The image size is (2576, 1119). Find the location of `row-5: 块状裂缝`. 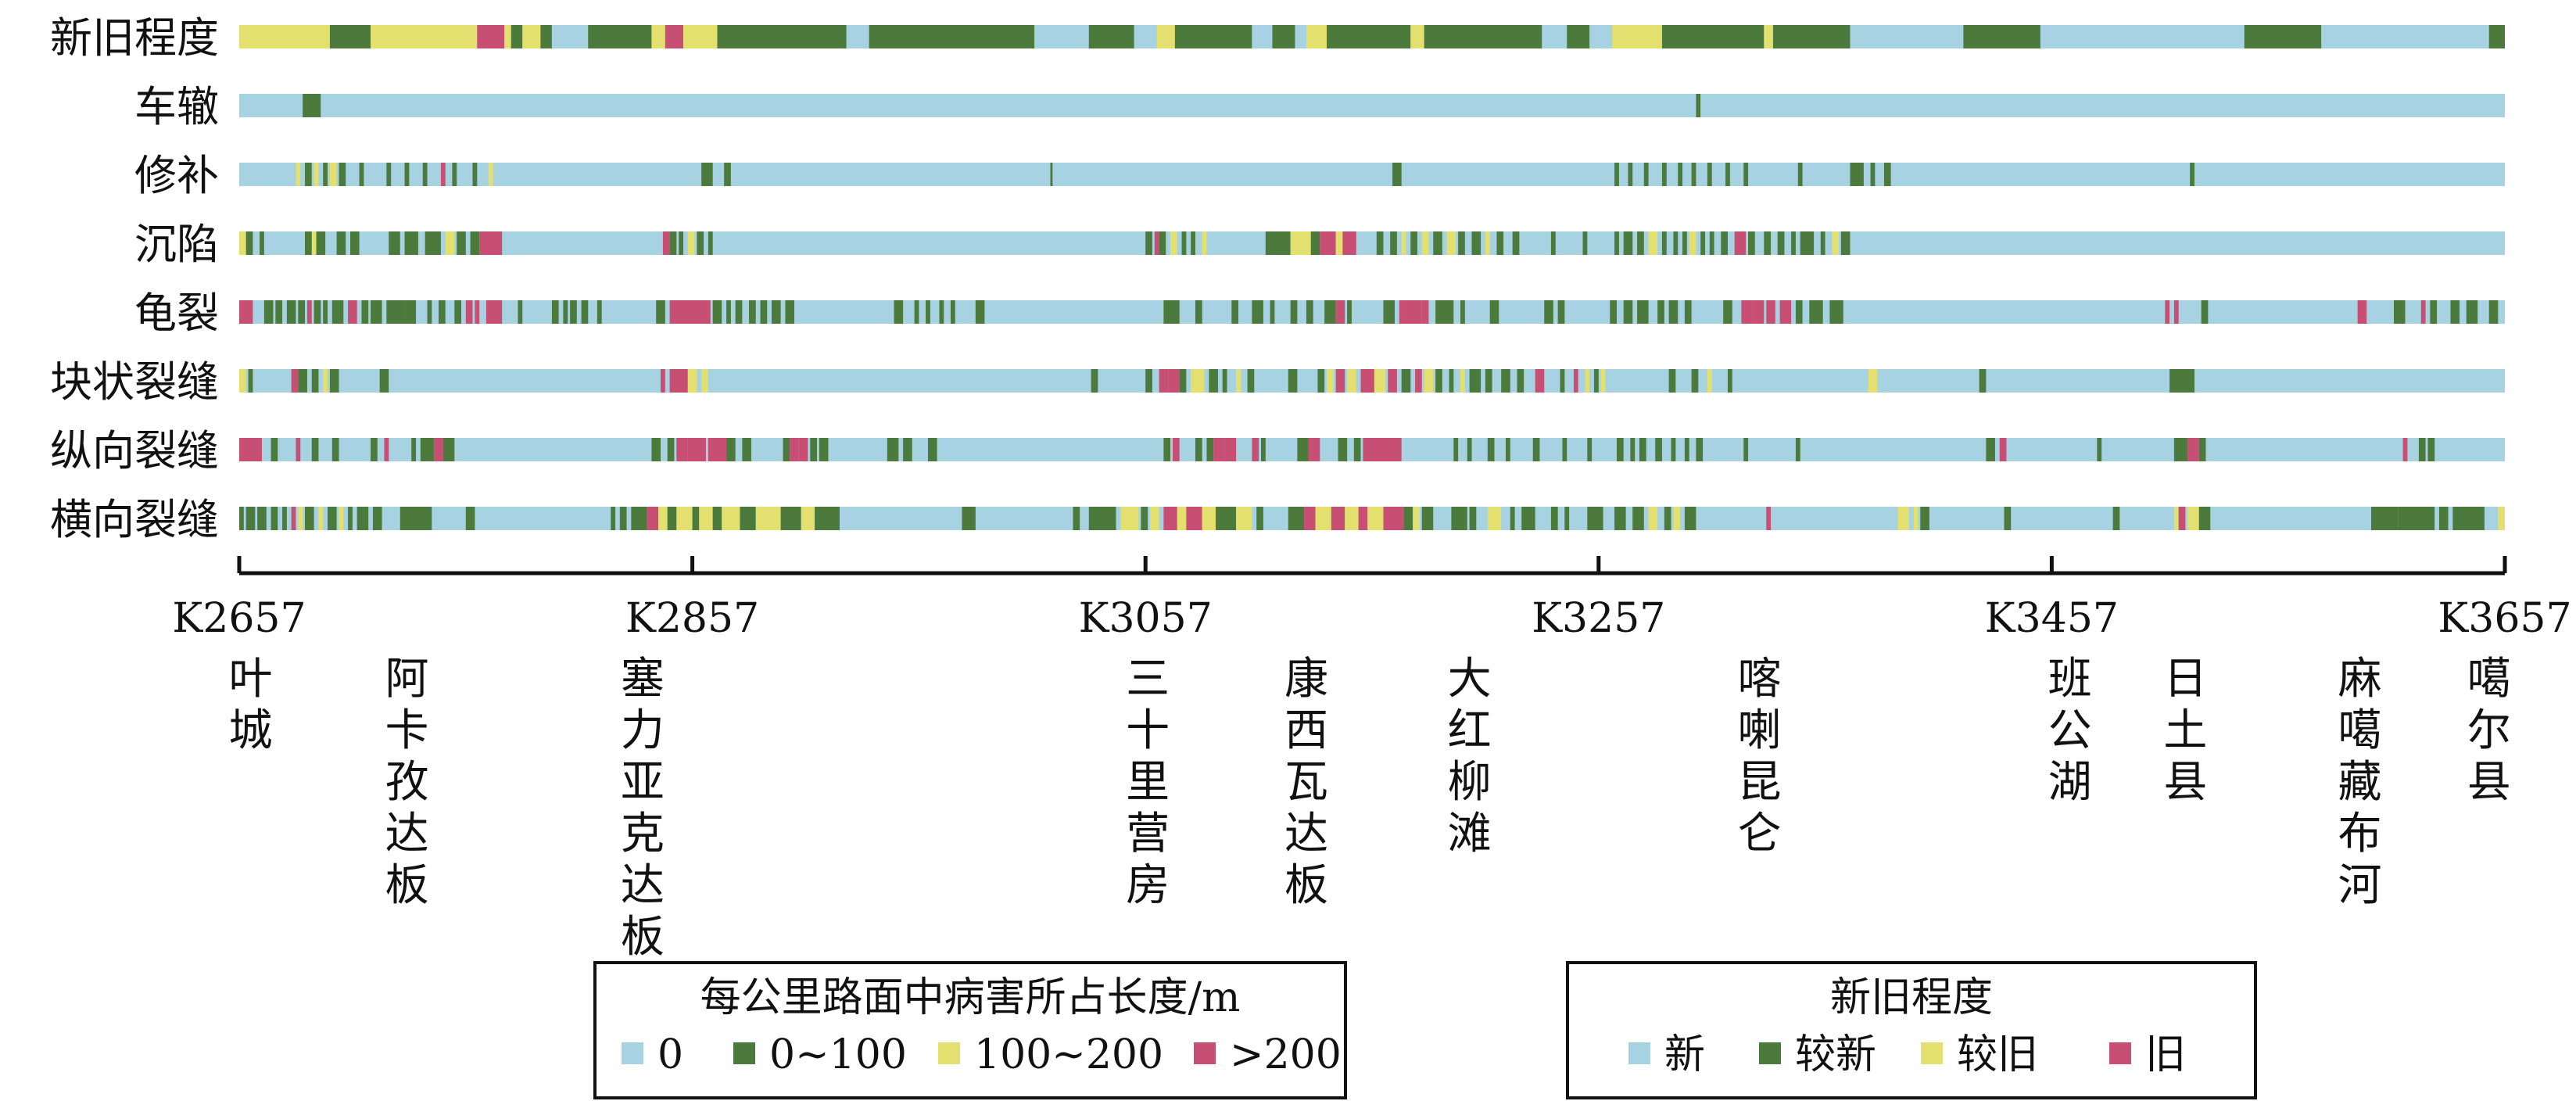

row-5: 块状裂缝 is located at coordinates (1277, 382).